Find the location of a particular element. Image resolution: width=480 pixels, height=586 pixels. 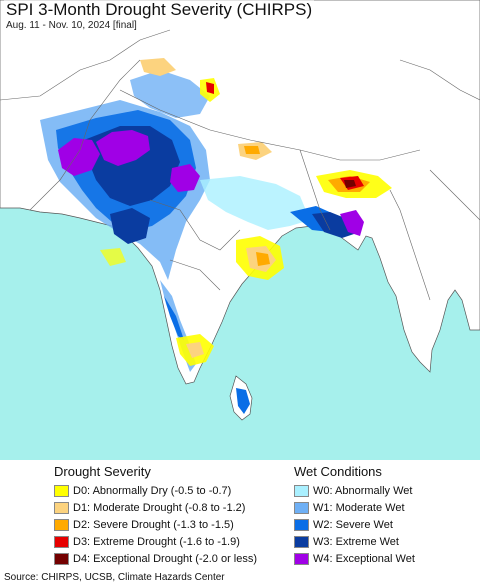

legend-item-w1: W1: Moderate Wet is located at coordinates (354, 507).